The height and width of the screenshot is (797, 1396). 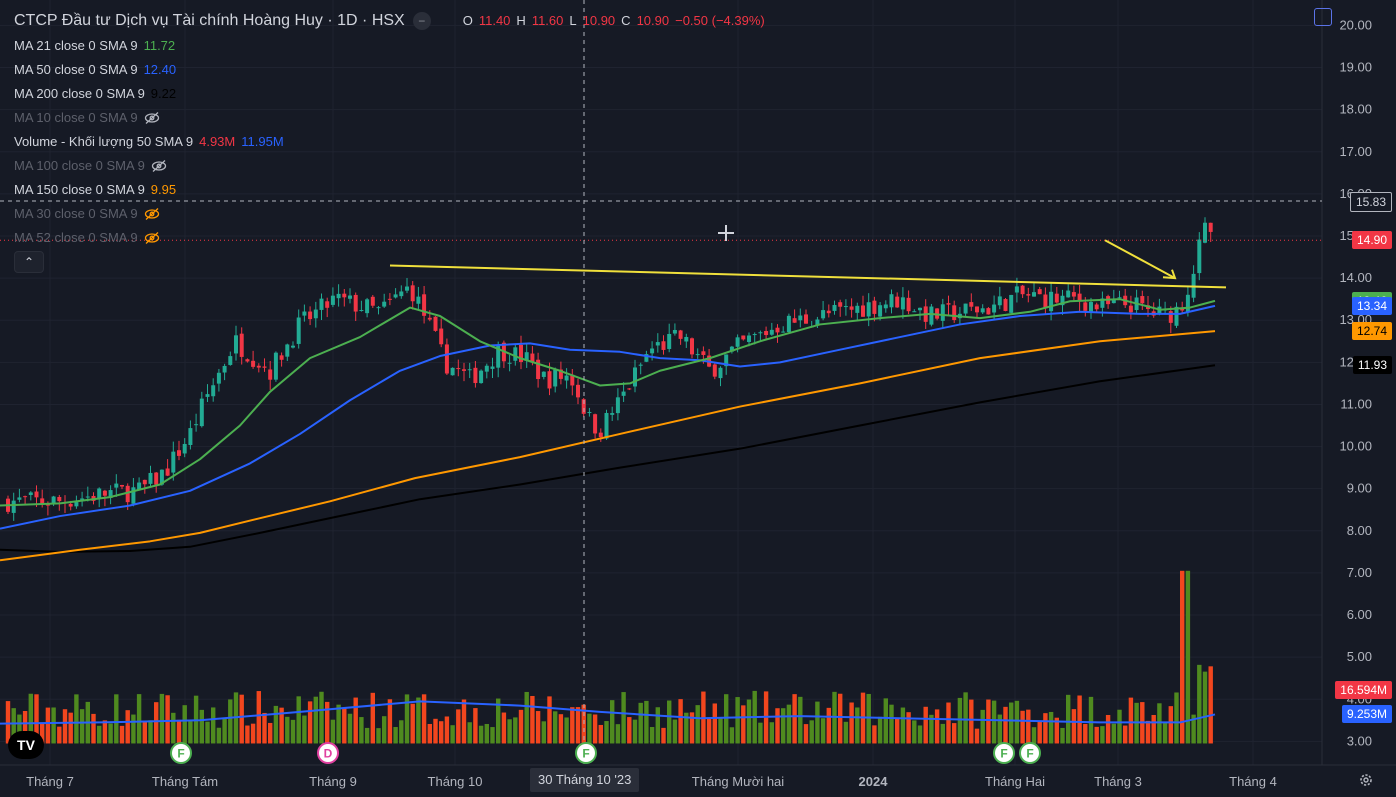 I want to click on indicator-row: MA 30 close 0 SMA 9, so click(x=389, y=214).